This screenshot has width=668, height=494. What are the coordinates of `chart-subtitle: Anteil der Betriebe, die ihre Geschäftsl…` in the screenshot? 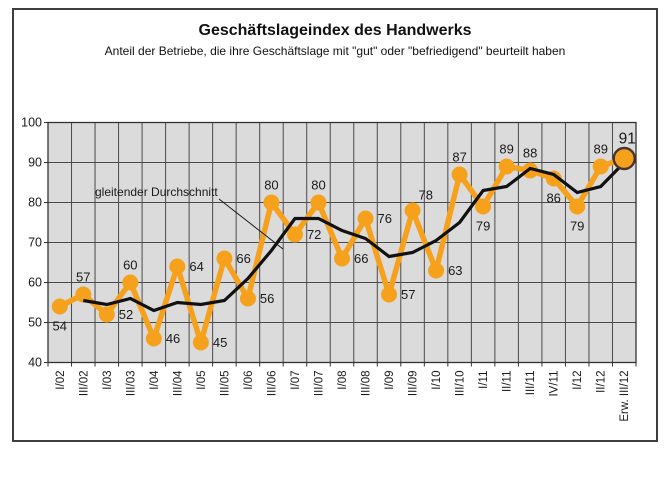 It's located at (335, 51).